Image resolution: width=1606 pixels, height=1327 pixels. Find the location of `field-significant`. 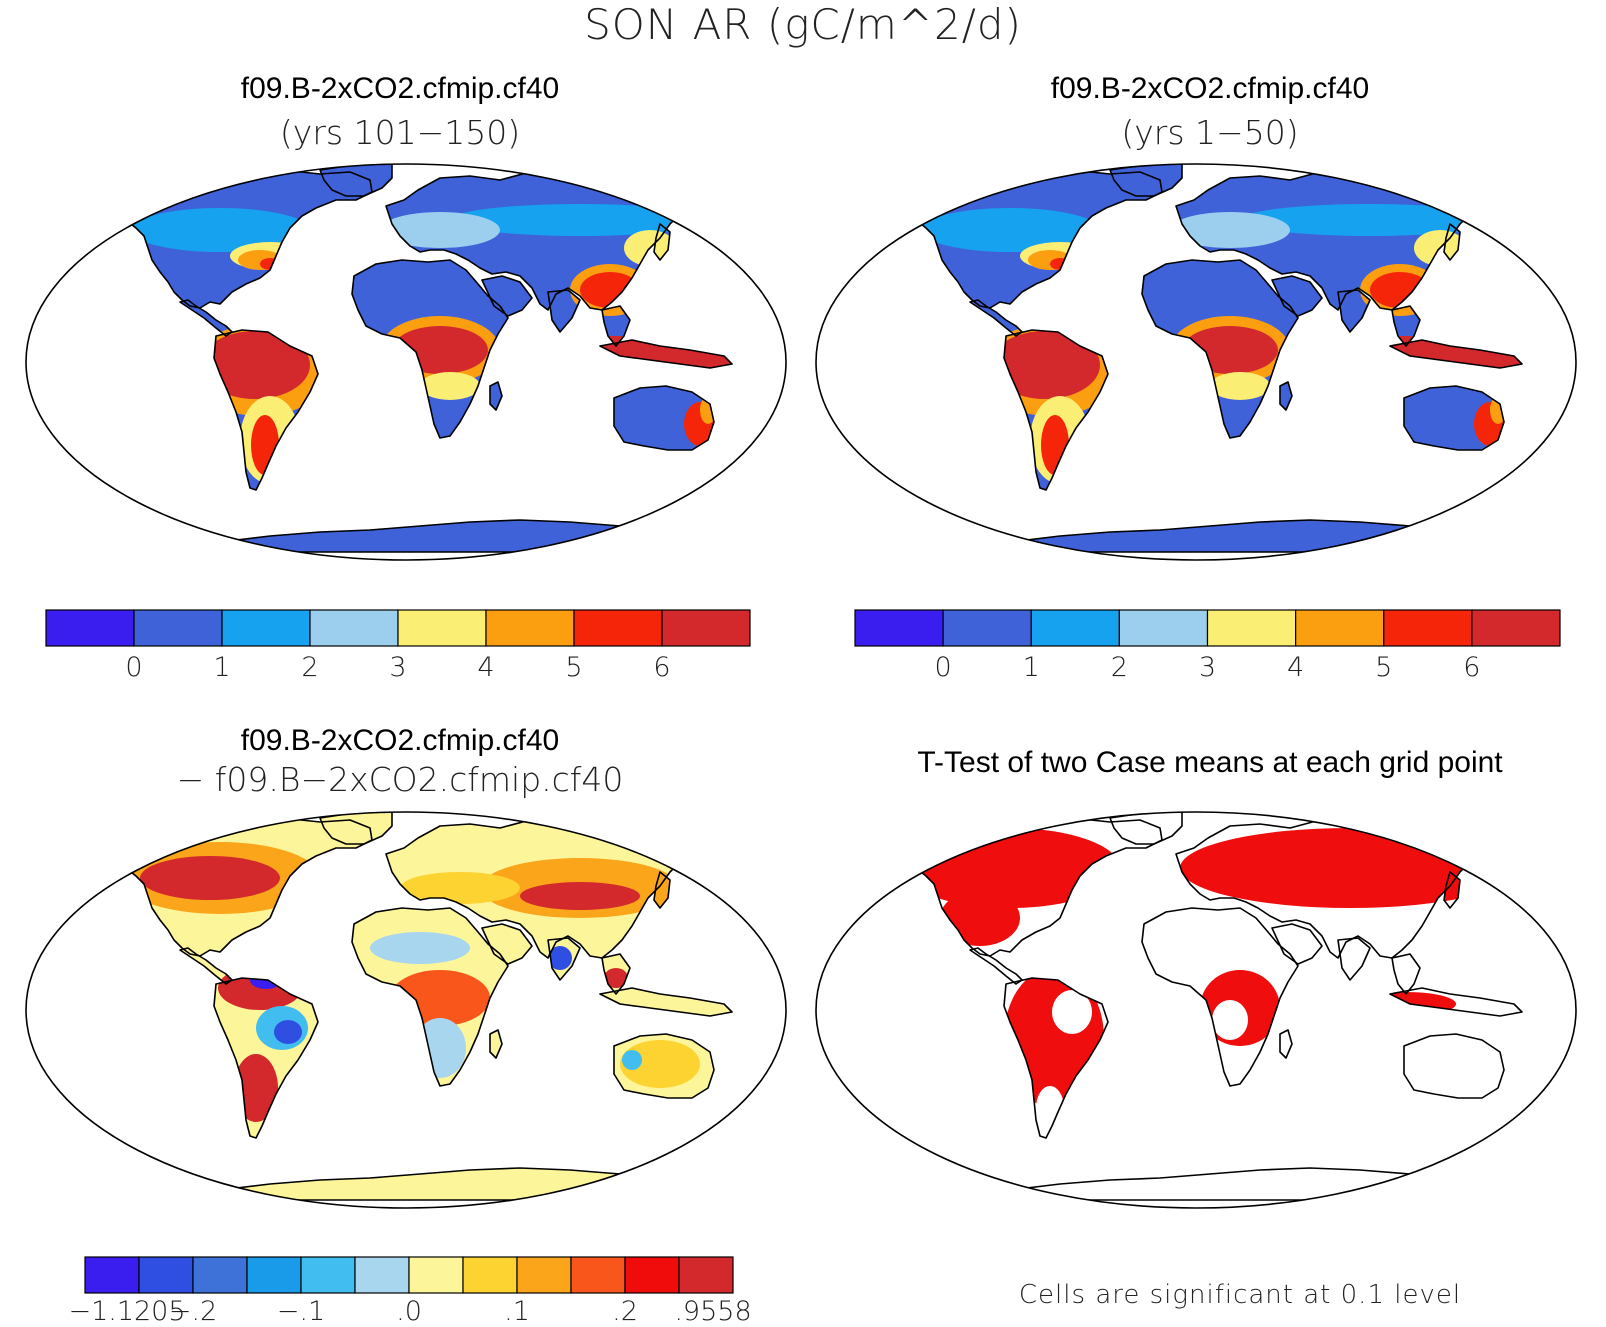

field-significant is located at coordinates (980, 918).